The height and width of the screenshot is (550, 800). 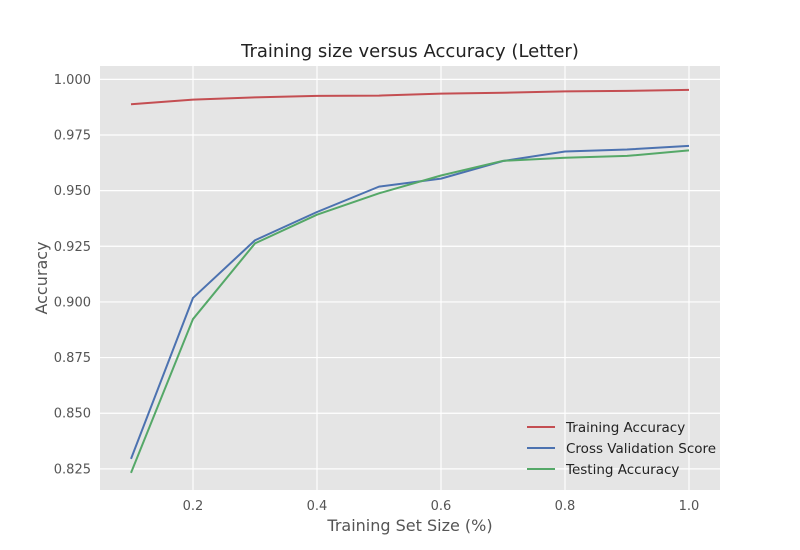 I want to click on legend-label-training-accuracy: Training Accuracy, so click(x=625, y=428).